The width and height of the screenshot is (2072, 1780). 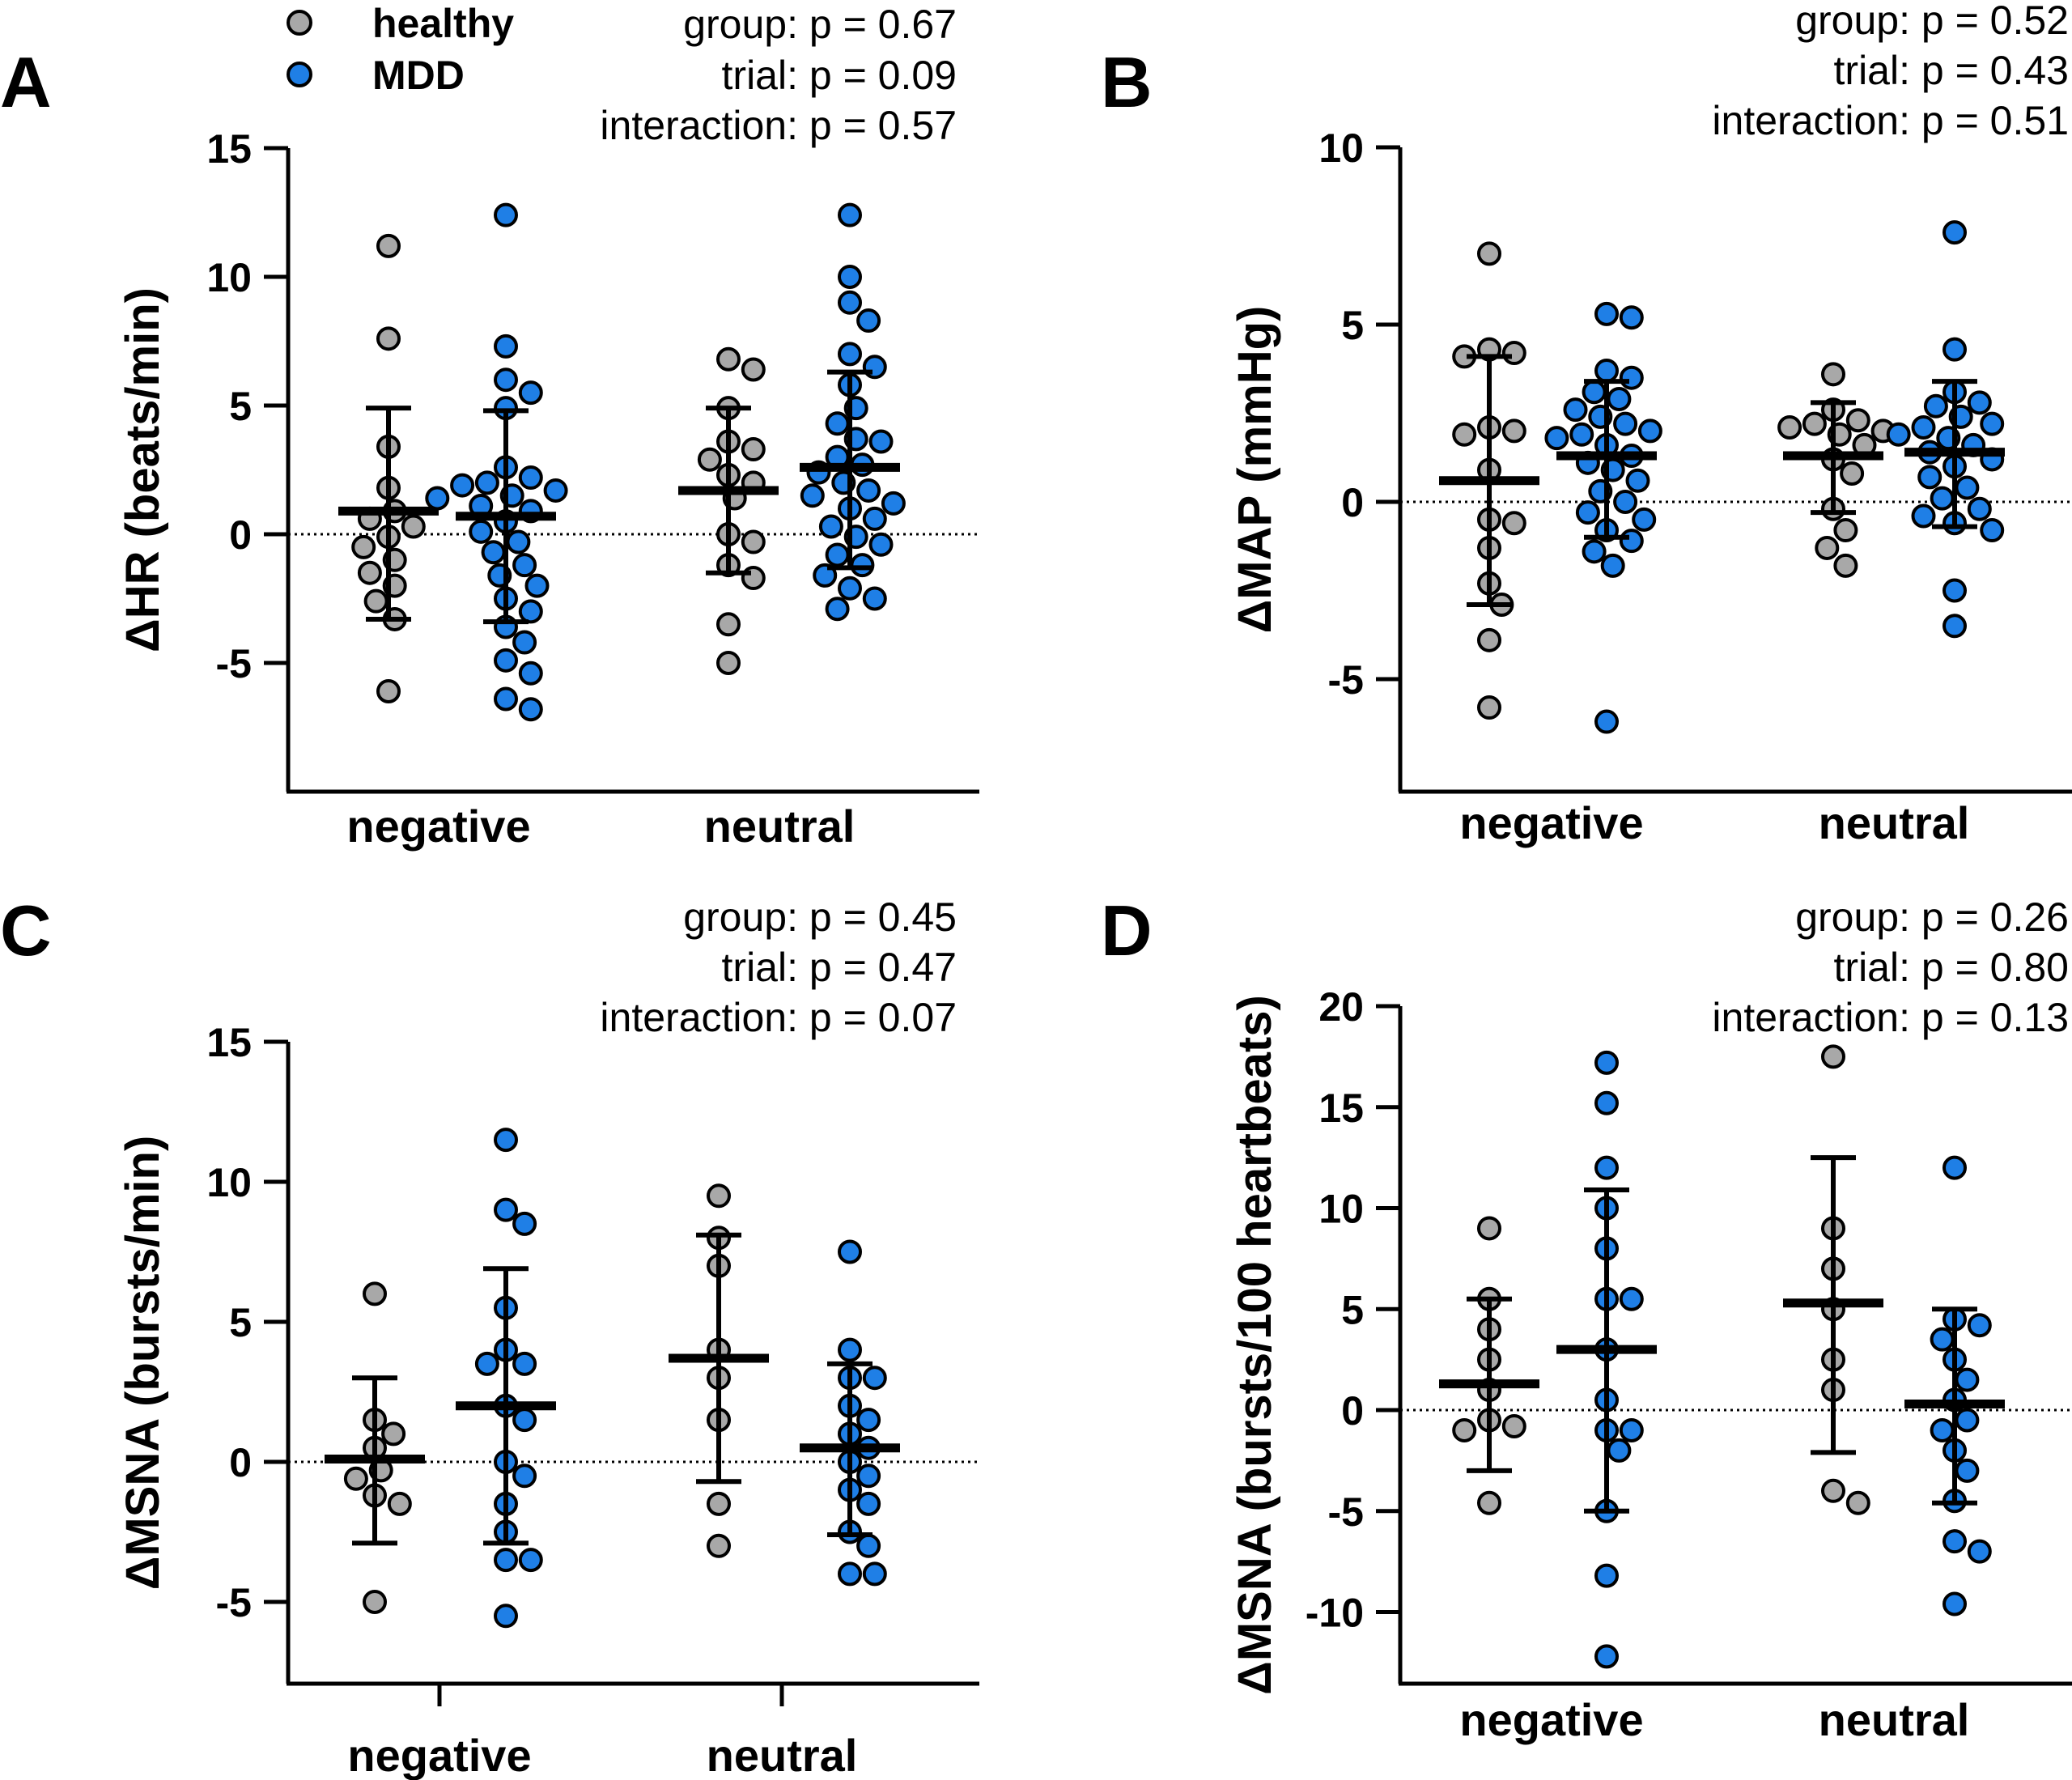 What do you see at coordinates (1833, 1279) in the screenshot?
I see `series-healthy-neutral` at bounding box center [1833, 1279].